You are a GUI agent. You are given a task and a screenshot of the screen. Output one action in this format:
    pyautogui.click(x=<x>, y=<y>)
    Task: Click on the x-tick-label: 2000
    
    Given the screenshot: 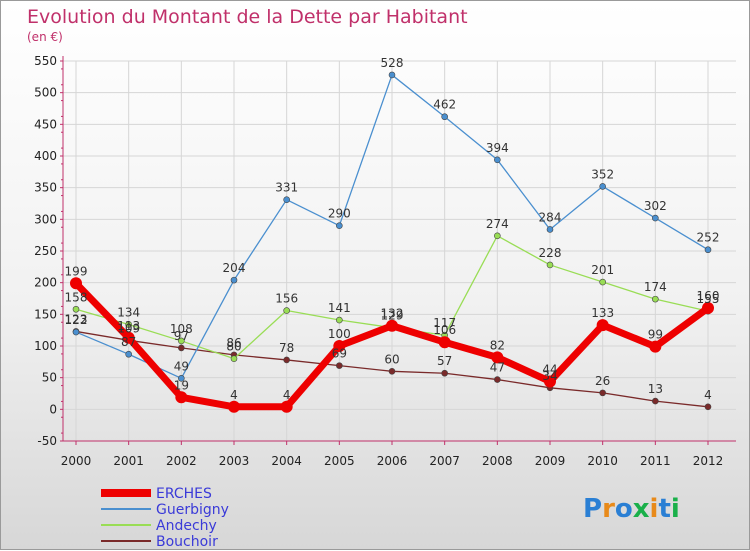 What is the action you would take?
    pyautogui.click(x=76, y=461)
    